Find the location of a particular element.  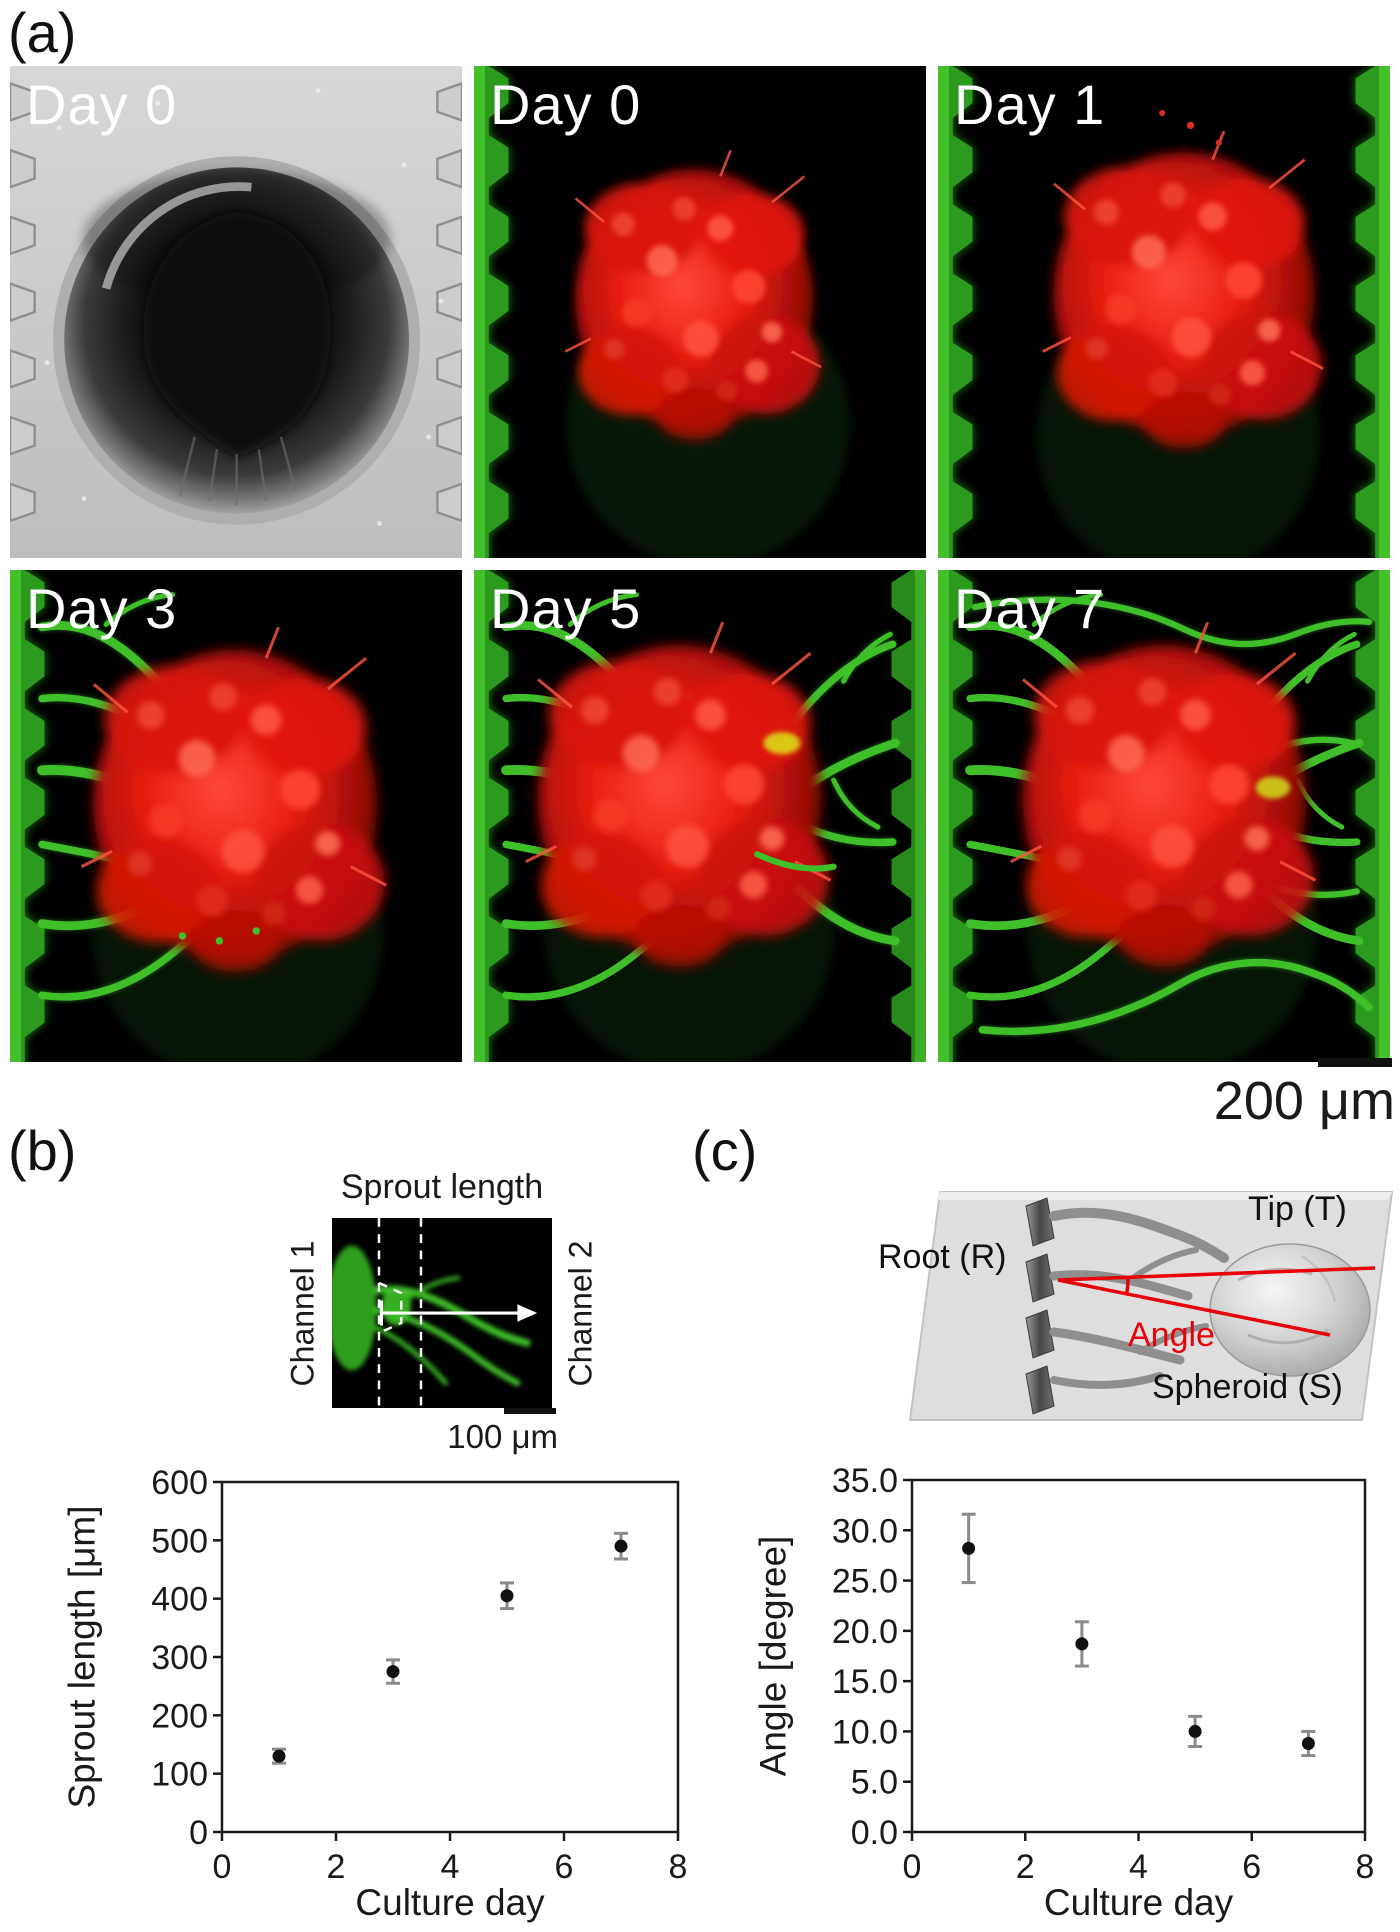

micrograph-day0-brightfield: Day 0 is located at coordinates (236, 312).